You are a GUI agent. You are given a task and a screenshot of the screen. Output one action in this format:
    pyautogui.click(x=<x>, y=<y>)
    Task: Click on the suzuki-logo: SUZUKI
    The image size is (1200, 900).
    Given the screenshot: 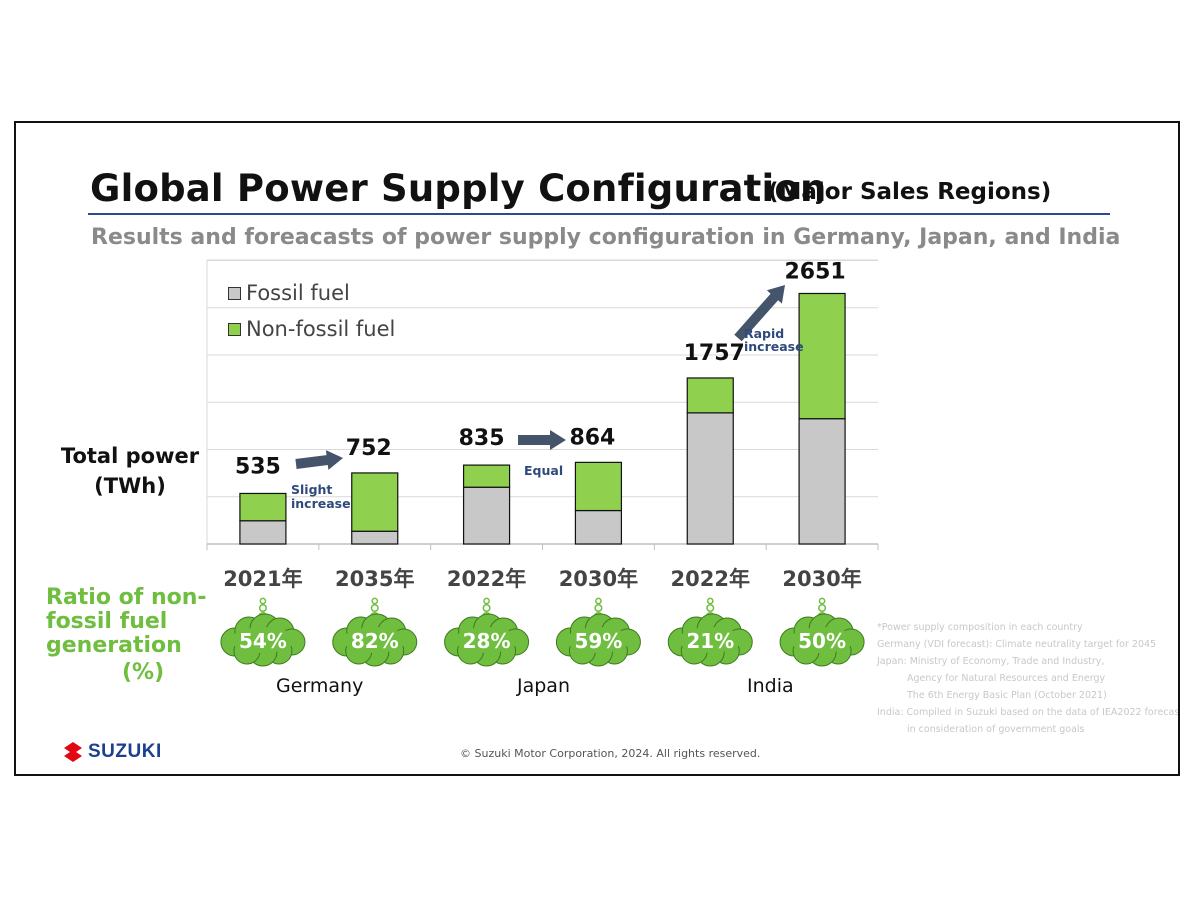 What is the action you would take?
    pyautogui.click(x=112, y=752)
    